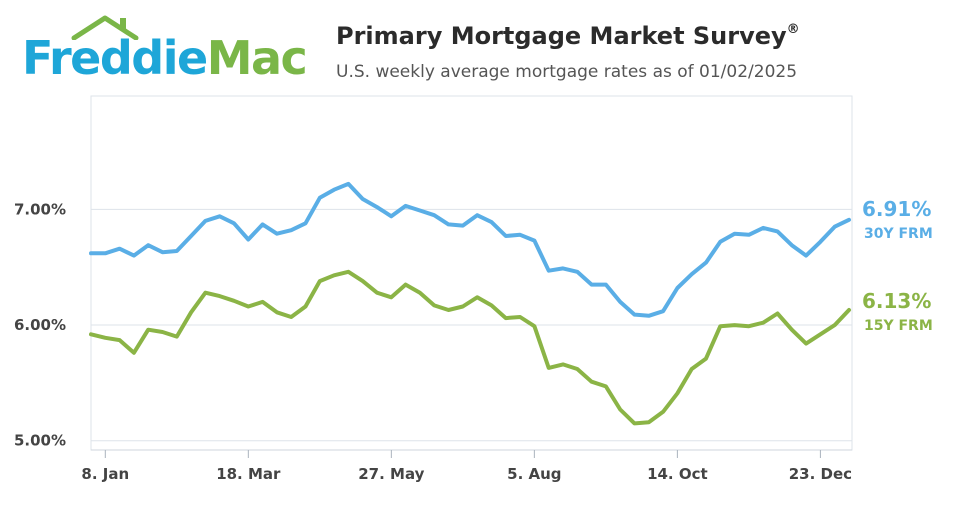  I want to click on x-tick-label: 23. Dec, so click(820, 474).